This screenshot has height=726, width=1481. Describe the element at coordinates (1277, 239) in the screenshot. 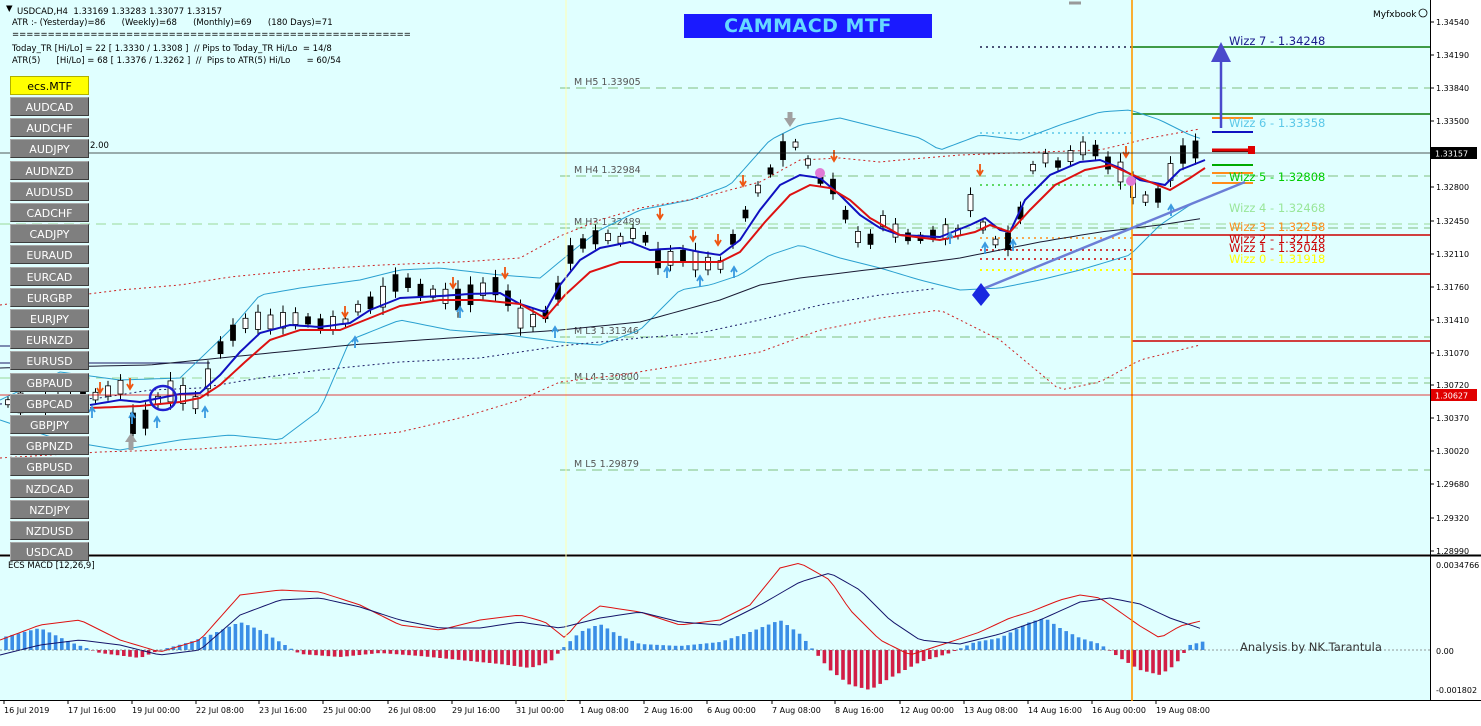

I see `wizz-label: Wizz 2 - 1.32128` at that location.